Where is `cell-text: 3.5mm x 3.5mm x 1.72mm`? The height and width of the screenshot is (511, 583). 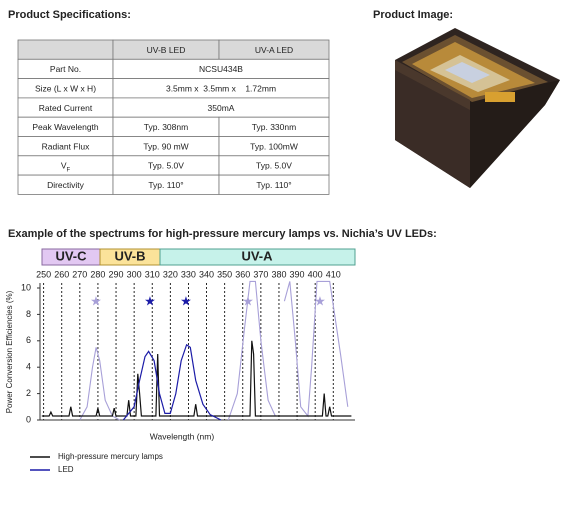 cell-text: 3.5mm x 3.5mm x 1.72mm is located at coordinates (221, 89).